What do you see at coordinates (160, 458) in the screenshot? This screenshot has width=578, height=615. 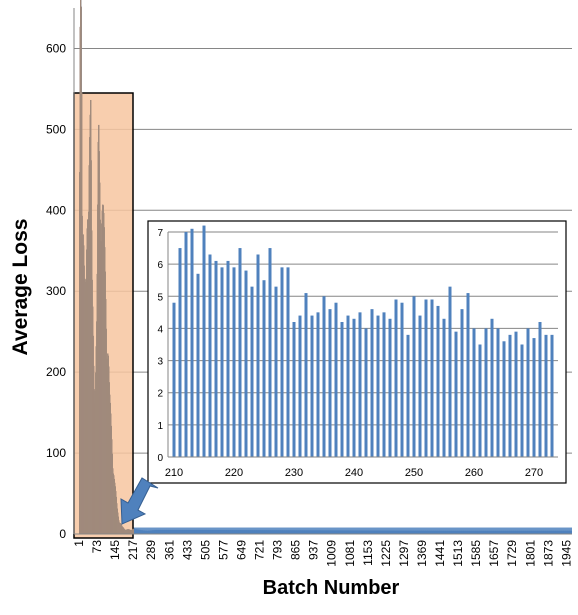 I see `inset-y-tick-label: 0` at bounding box center [160, 458].